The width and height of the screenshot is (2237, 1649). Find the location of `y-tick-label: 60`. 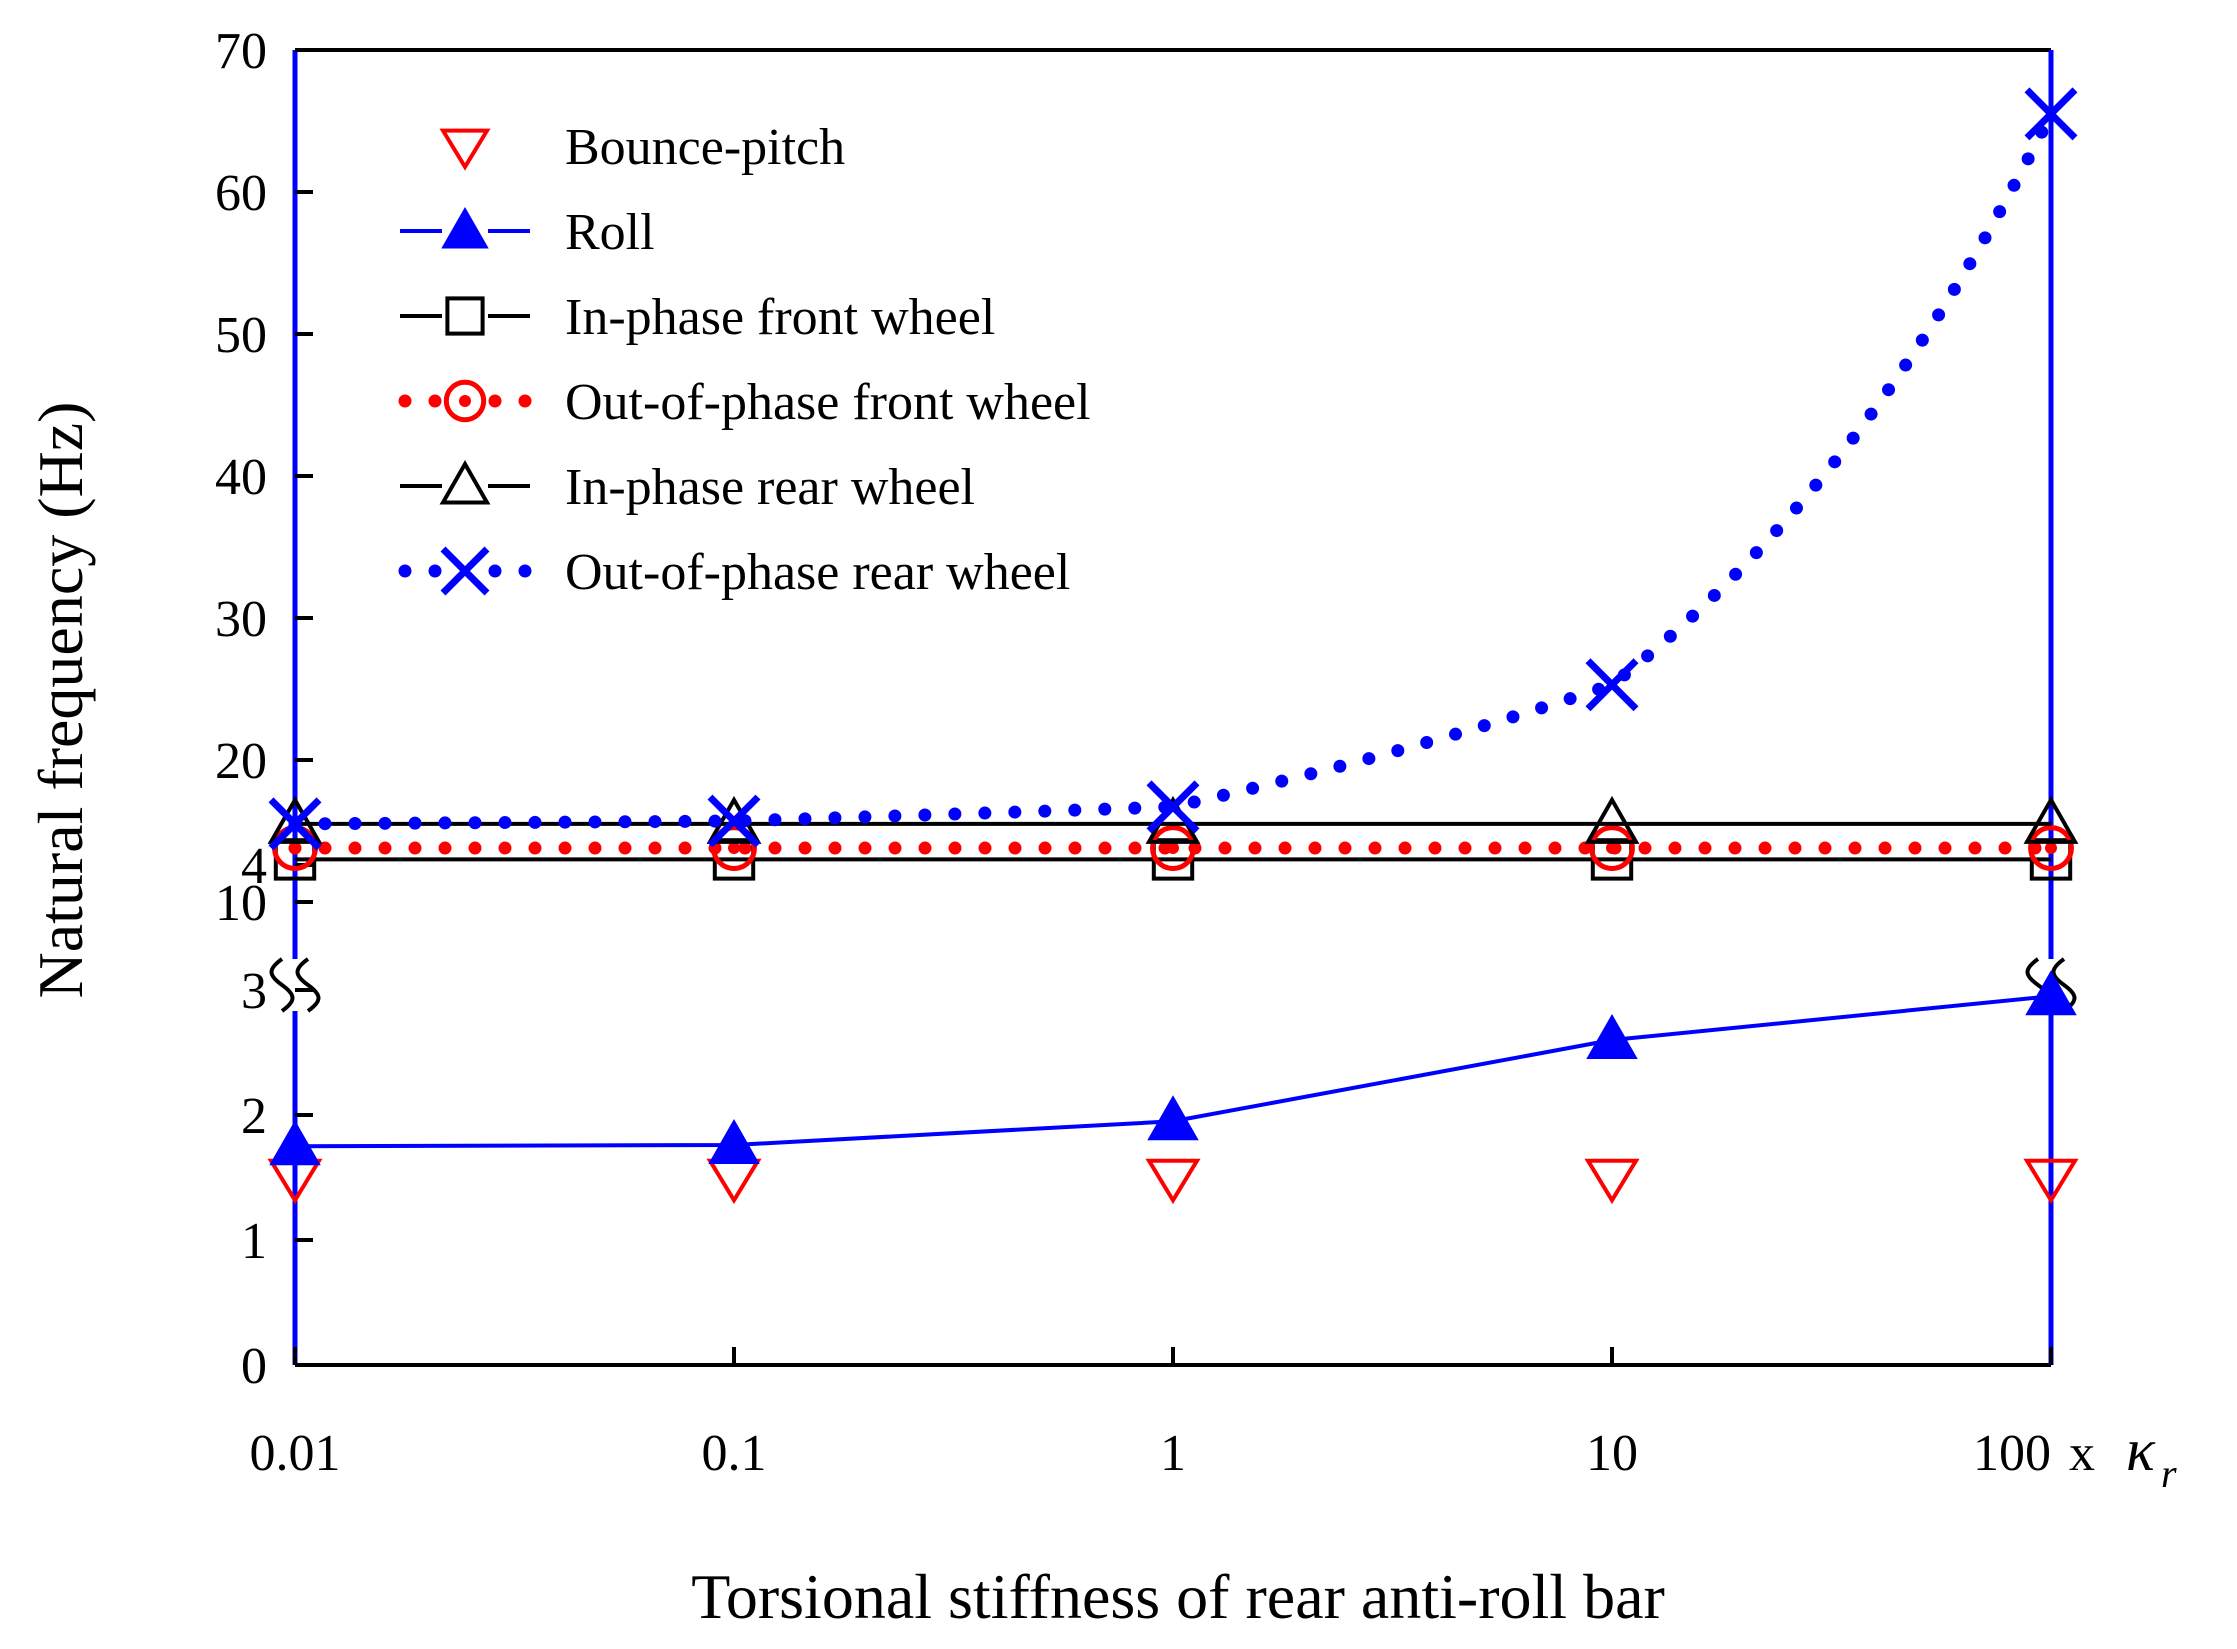

y-tick-label: 60 is located at coordinates (241, 193).